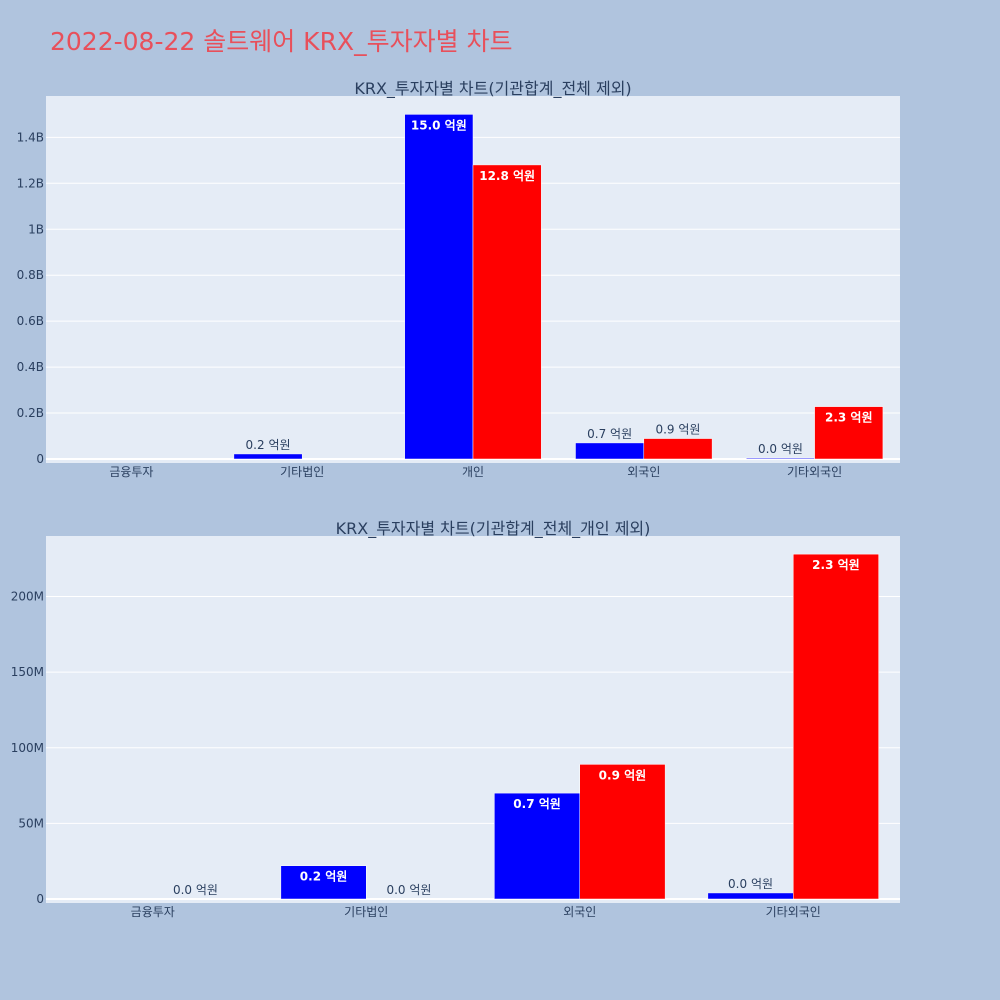 The width and height of the screenshot is (1000, 1000). What do you see at coordinates (492, 89) in the screenshot?
I see `chart-title: KRX_투자자별 차트(기관합계_전체 제외)` at bounding box center [492, 89].